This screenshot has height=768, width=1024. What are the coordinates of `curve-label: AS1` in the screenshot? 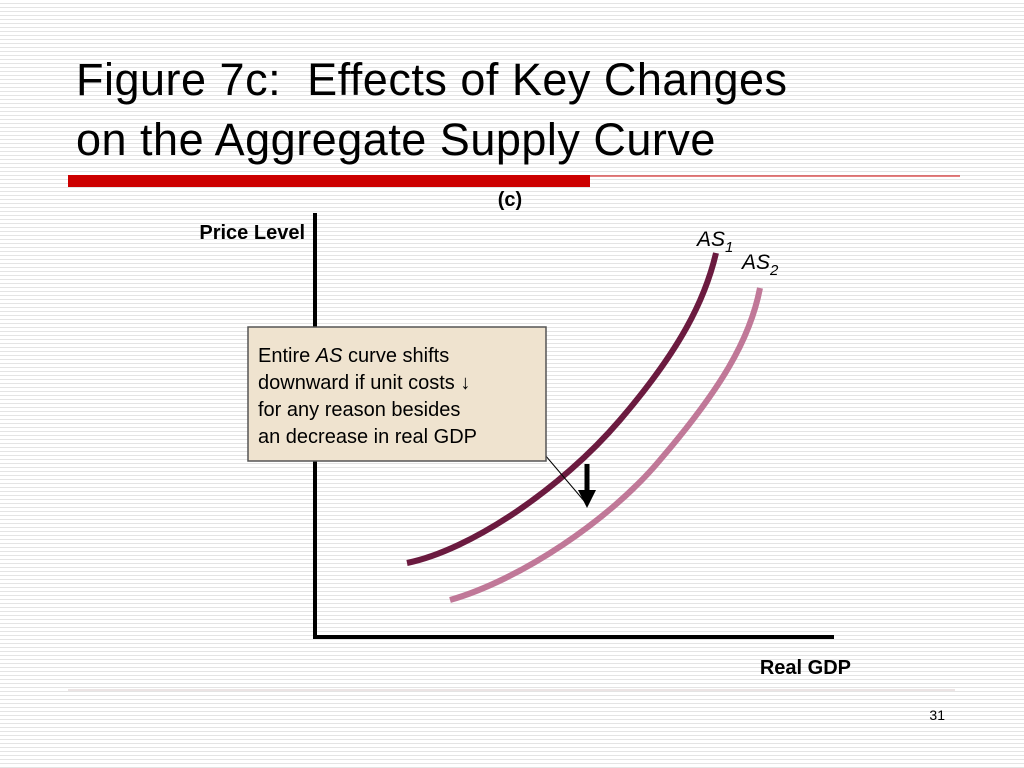 It's located at (714, 242).